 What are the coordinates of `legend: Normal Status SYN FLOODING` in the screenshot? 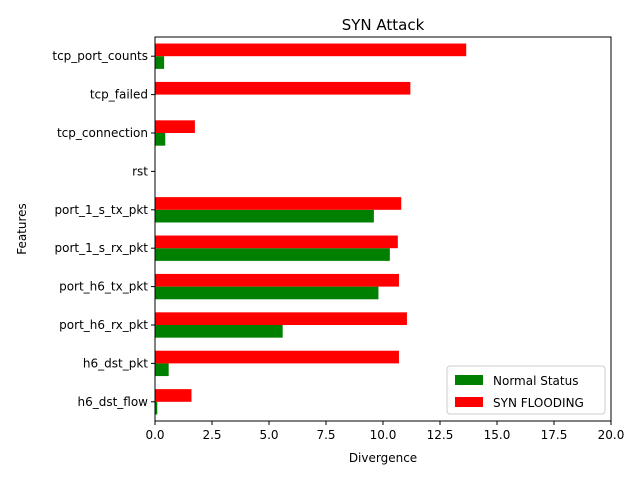 It's located at (526, 390).